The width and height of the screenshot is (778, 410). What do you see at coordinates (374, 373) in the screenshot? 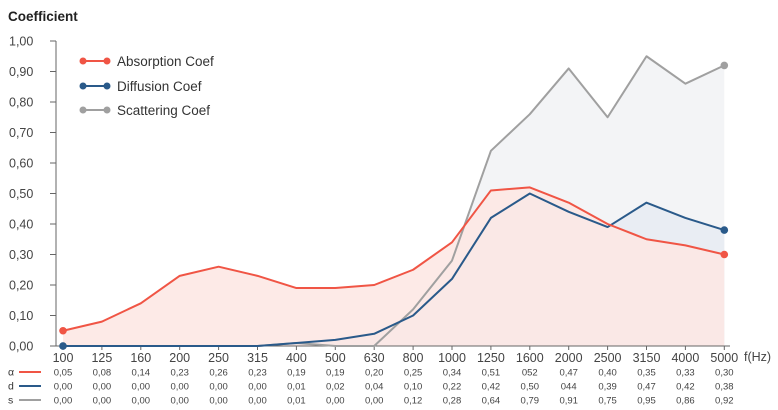
I see `table-cell: 0,20` at bounding box center [374, 373].